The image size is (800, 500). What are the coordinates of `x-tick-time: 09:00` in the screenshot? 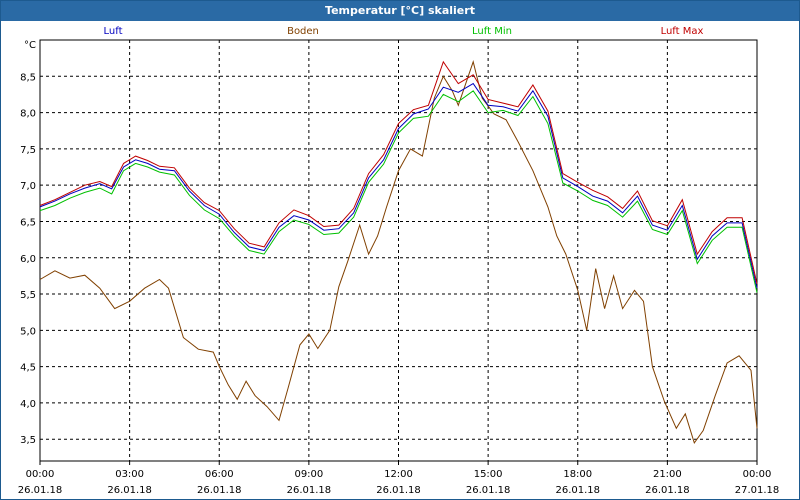 It's located at (308, 474).